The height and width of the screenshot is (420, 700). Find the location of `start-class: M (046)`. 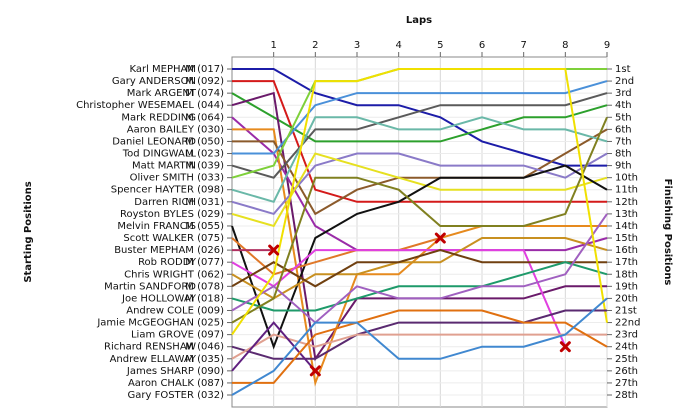

start-class: M (046) is located at coordinates (204, 347).